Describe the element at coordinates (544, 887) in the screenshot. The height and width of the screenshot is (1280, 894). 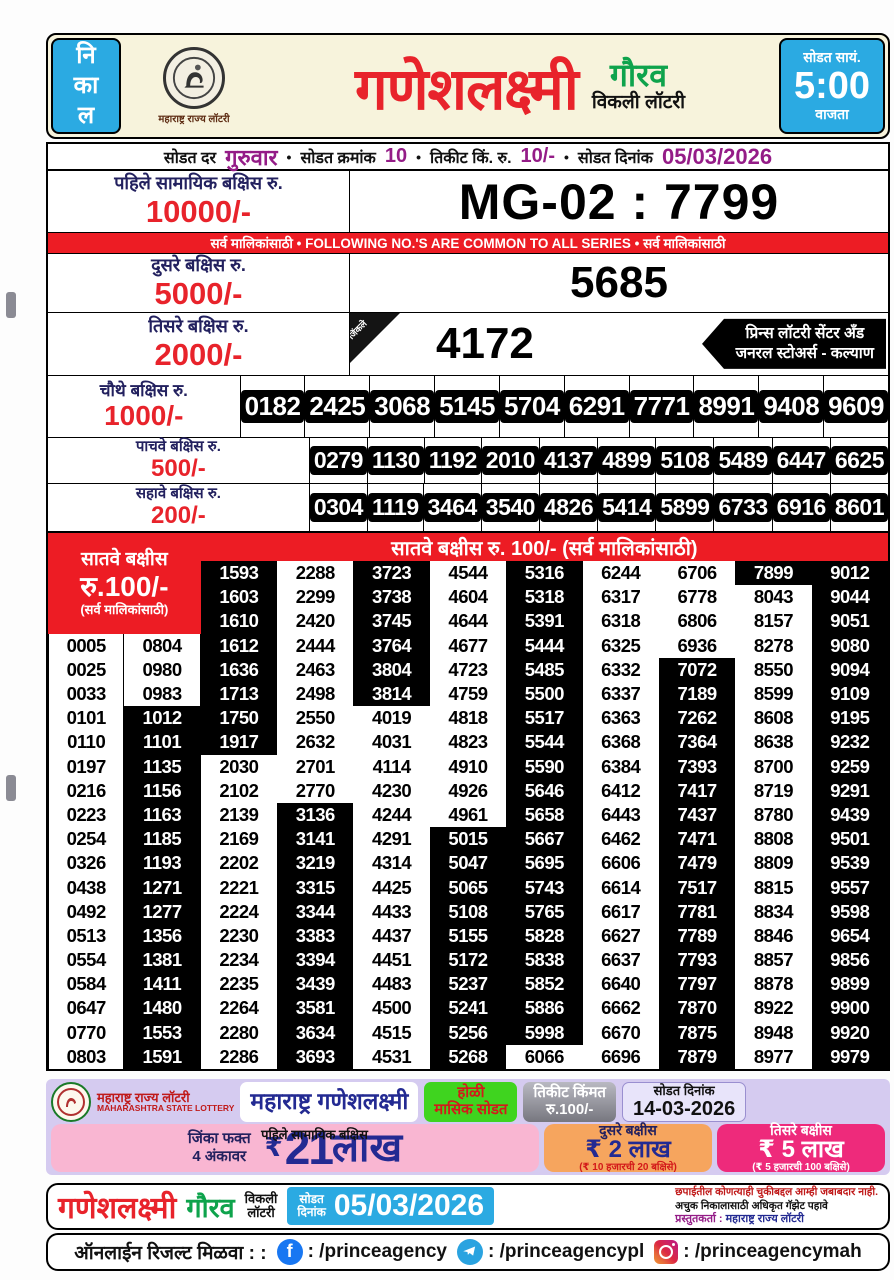
I see `prize-100-number: 5743` at that location.